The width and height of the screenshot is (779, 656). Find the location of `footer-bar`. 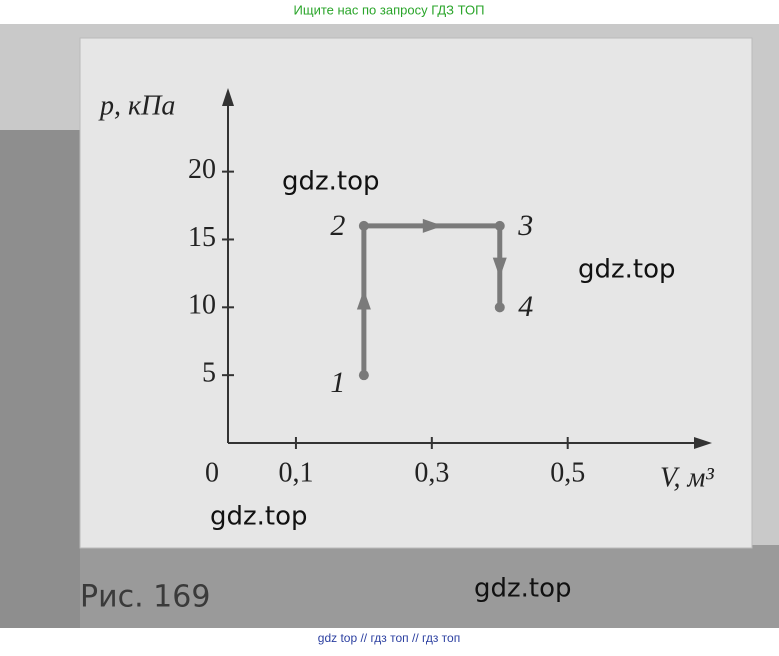

footer-bar is located at coordinates (389, 639).